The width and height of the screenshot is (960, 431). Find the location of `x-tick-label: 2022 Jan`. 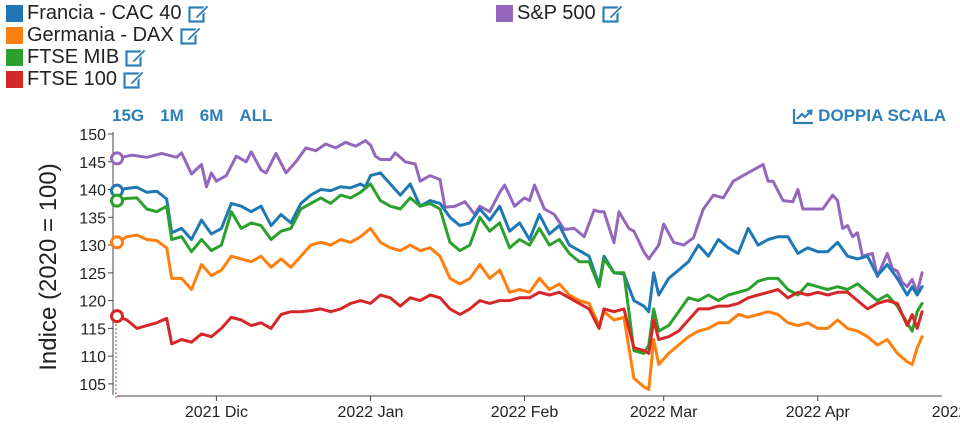

x-tick-label: 2022 Jan is located at coordinates (371, 412).